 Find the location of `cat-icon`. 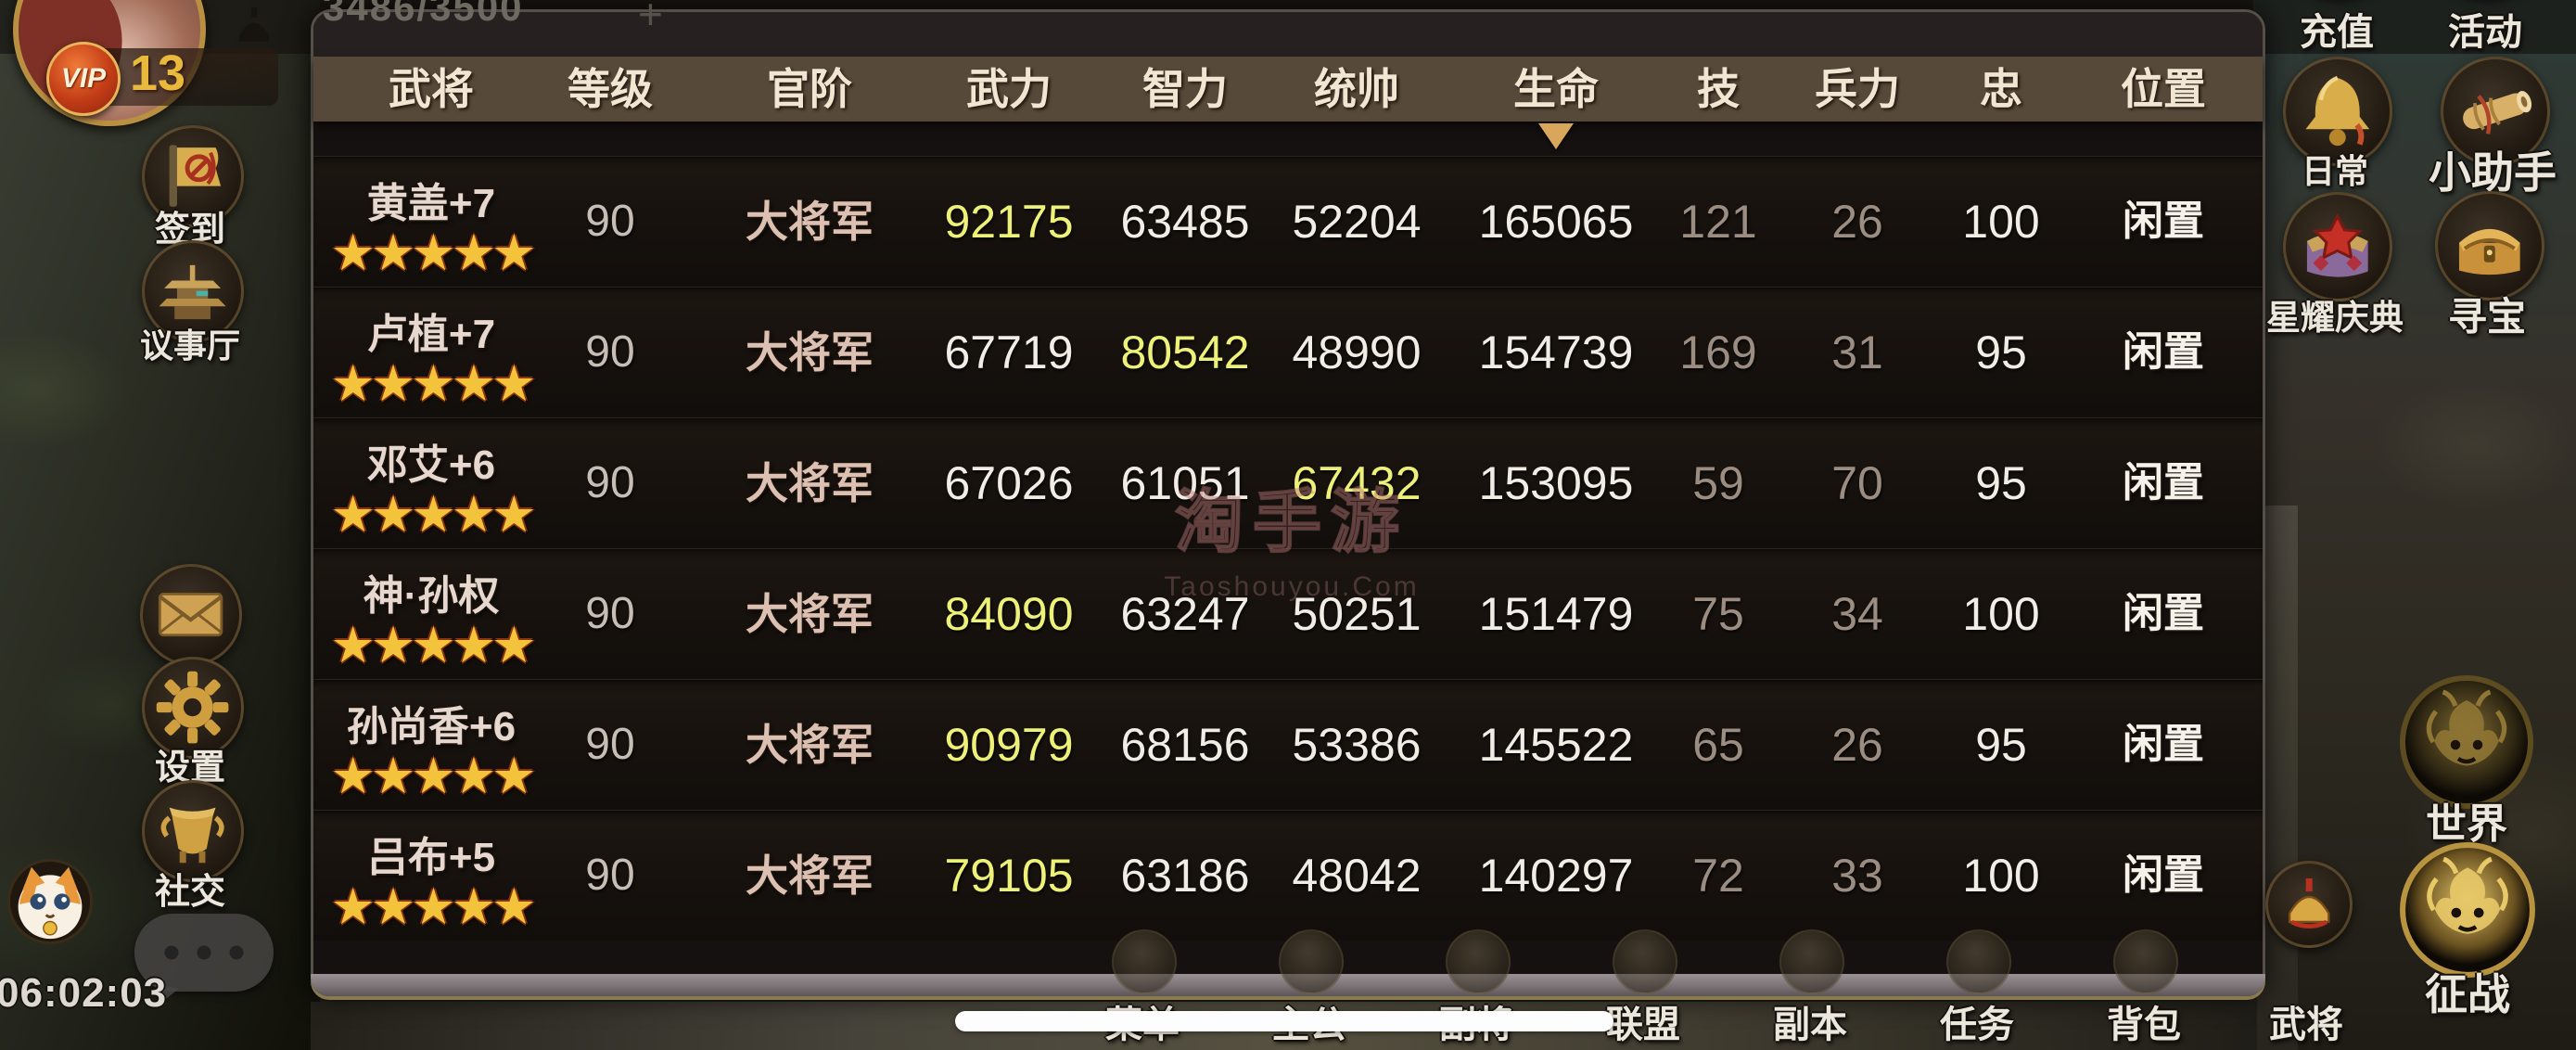

cat-icon is located at coordinates (50, 903).